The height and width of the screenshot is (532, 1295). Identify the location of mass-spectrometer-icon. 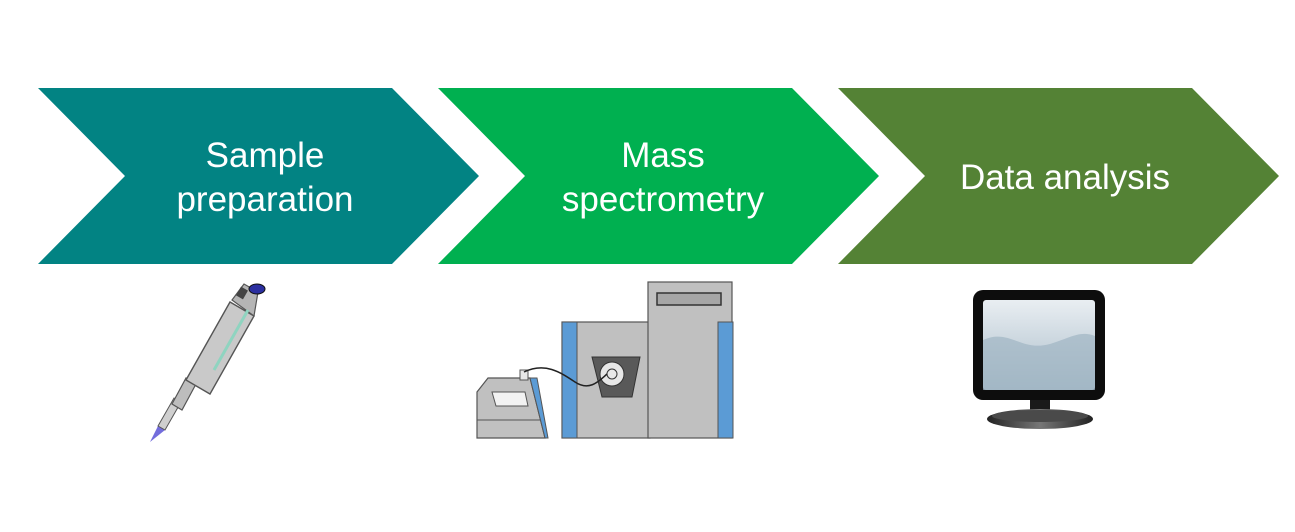
(605, 360).